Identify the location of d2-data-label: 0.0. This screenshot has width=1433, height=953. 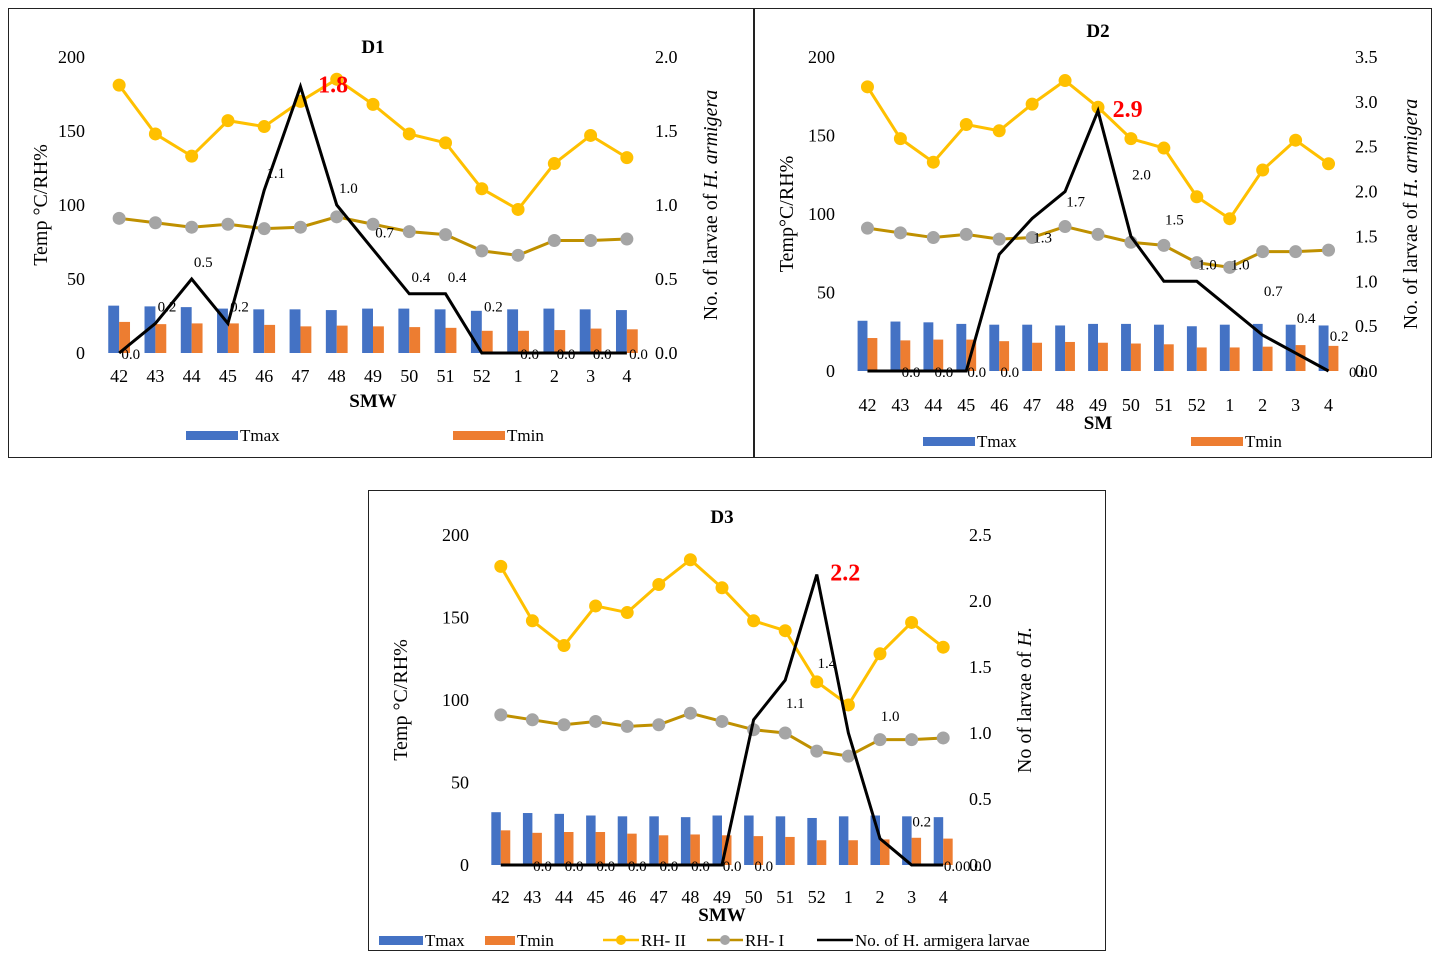
(976, 373).